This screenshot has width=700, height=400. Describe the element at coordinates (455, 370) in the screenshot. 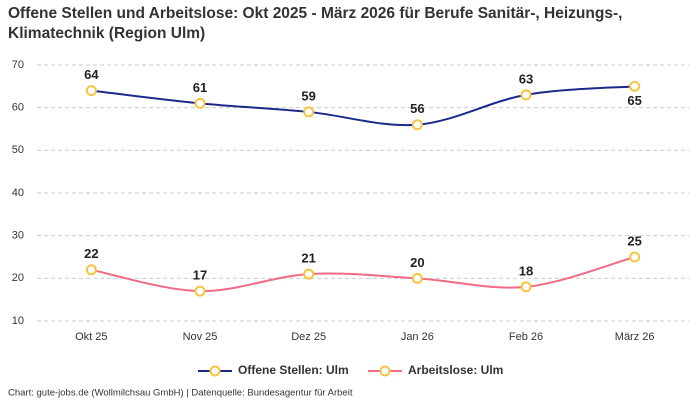

I see `legend-label: Arbeitslose: Ulm` at that location.